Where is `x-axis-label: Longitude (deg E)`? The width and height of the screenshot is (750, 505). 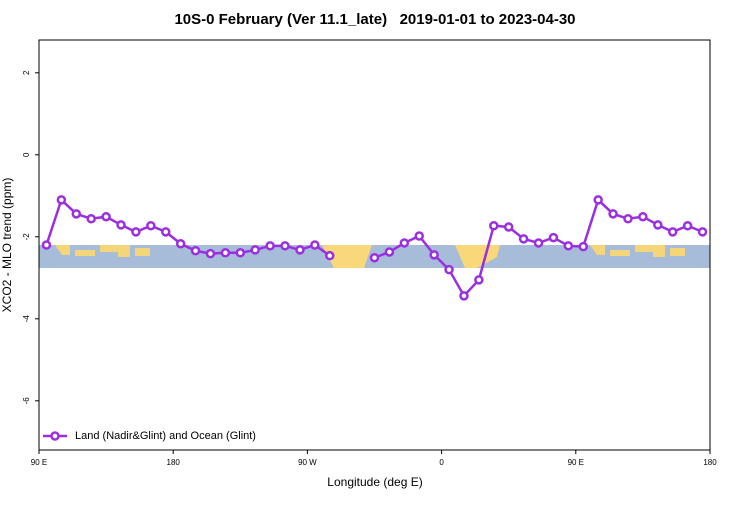 x-axis-label: Longitude (deg E) is located at coordinates (374, 482).